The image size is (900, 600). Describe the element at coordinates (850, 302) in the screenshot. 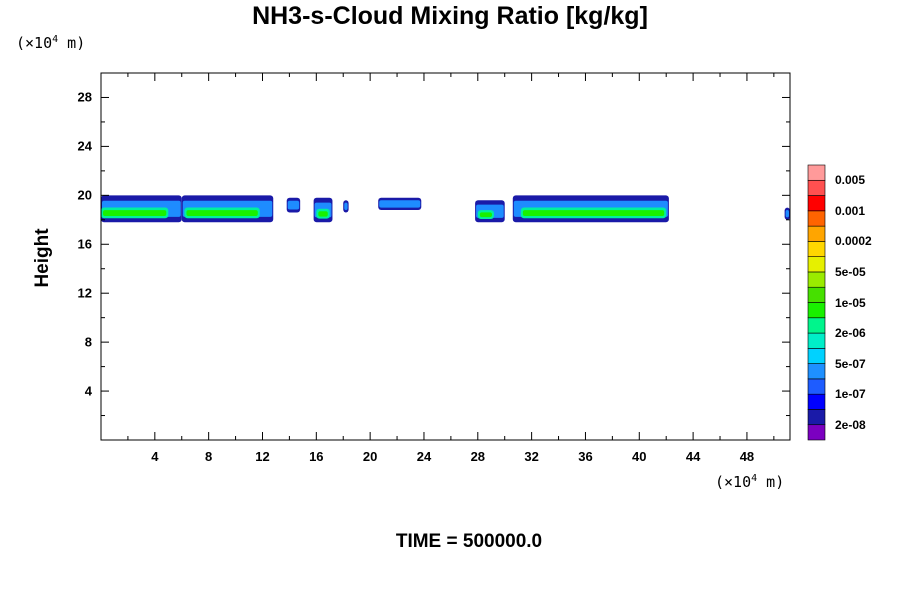

I see `colorbar-label: 1e-05` at that location.